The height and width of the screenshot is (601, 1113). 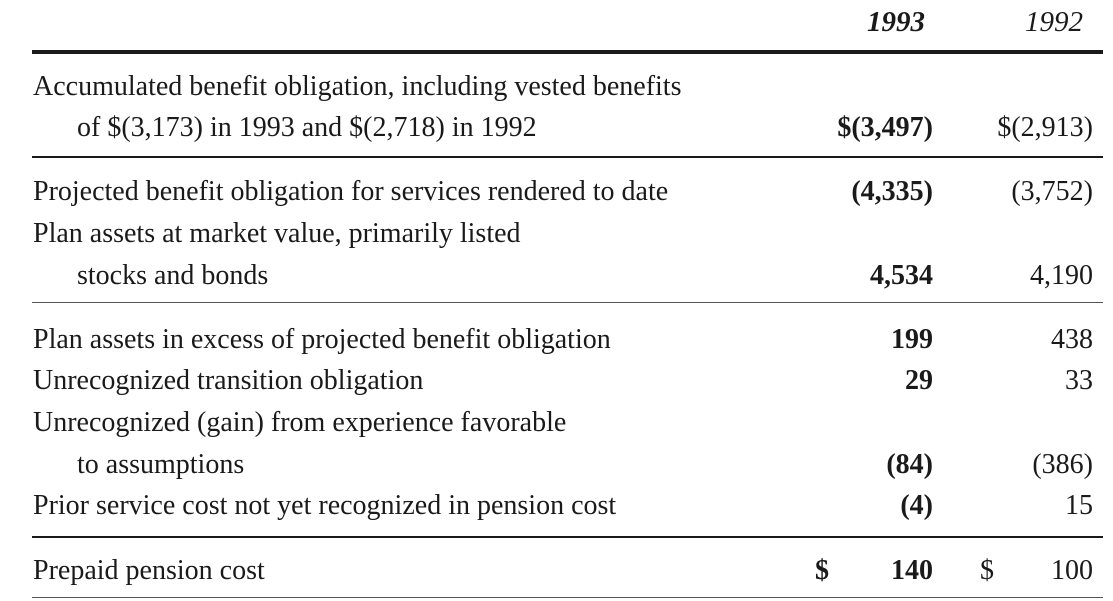 What do you see at coordinates (885, 127) in the screenshot?
I see `value-1993: $(3,497)` at bounding box center [885, 127].